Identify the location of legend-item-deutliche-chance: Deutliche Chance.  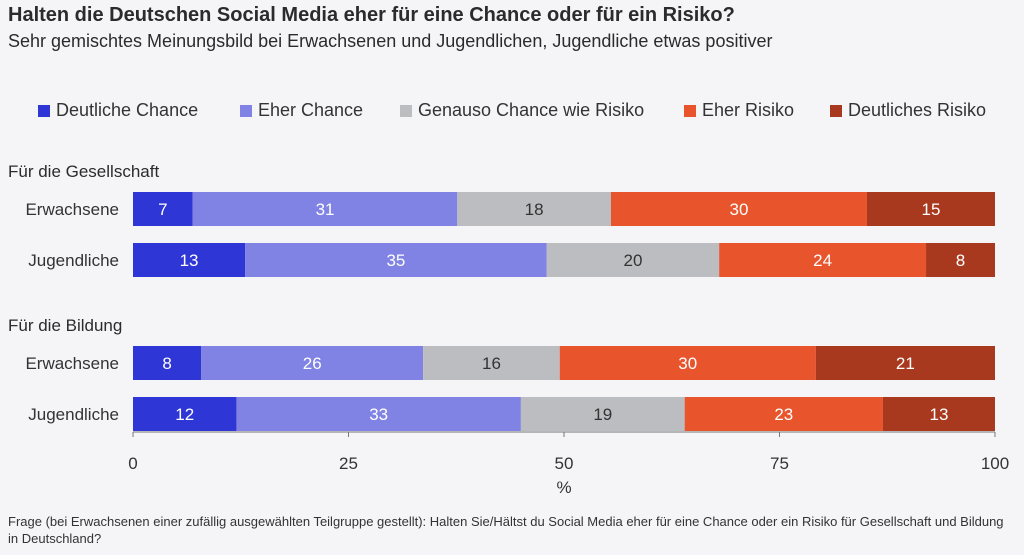
(118, 110).